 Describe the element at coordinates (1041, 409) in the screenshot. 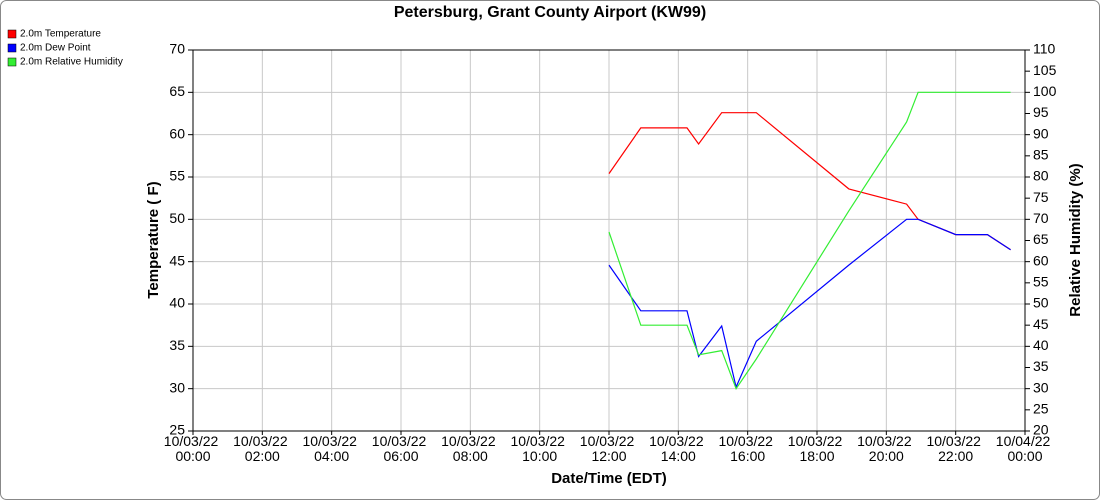

I see `y2-tick-label: 25` at that location.